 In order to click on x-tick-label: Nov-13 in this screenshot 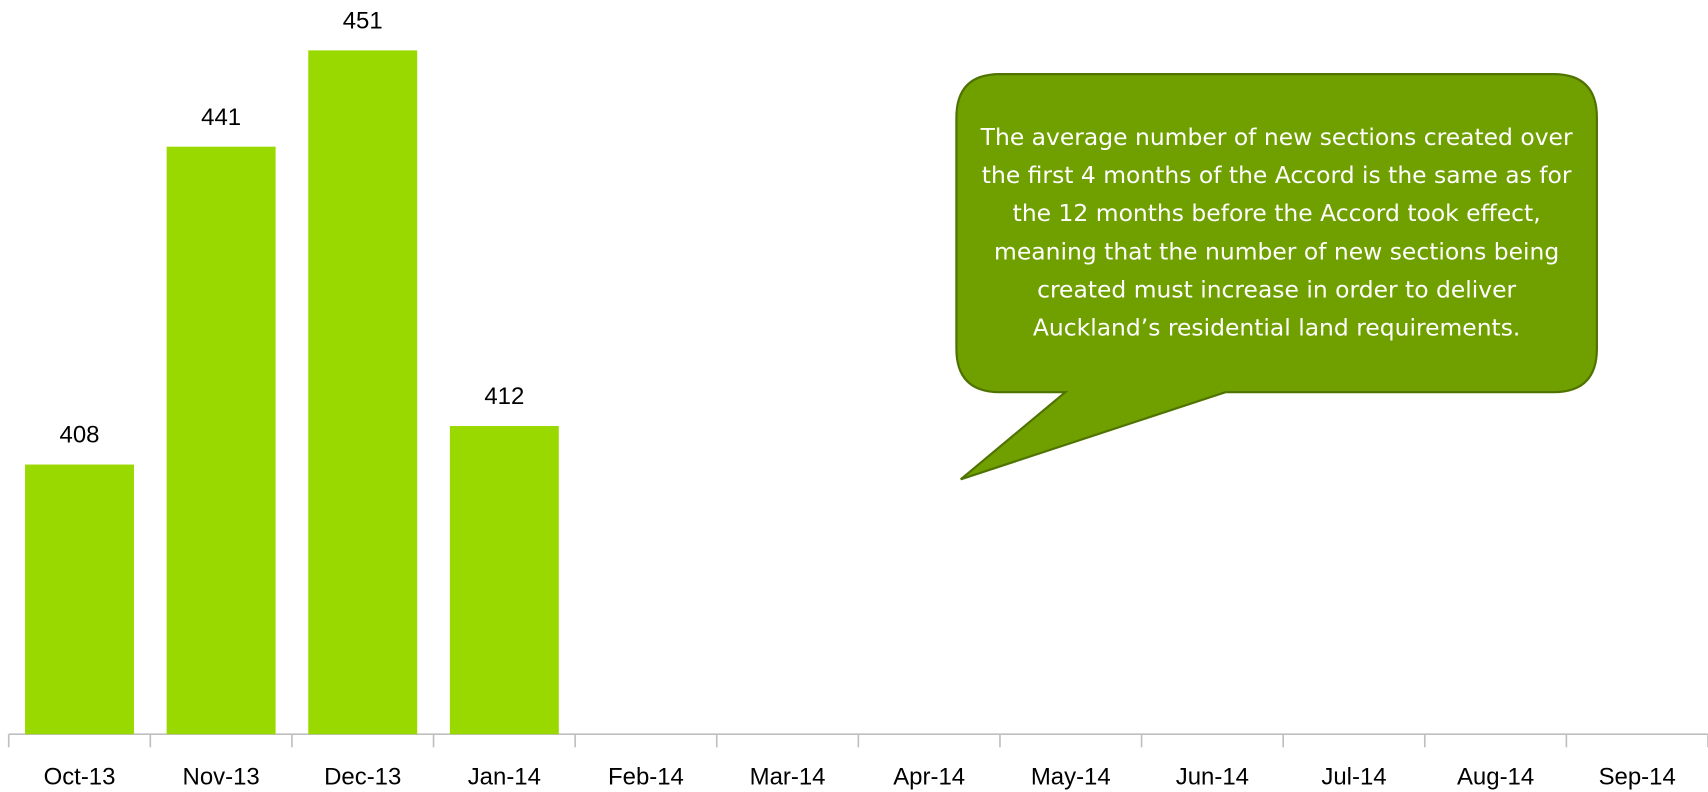, I will do `click(221, 776)`.